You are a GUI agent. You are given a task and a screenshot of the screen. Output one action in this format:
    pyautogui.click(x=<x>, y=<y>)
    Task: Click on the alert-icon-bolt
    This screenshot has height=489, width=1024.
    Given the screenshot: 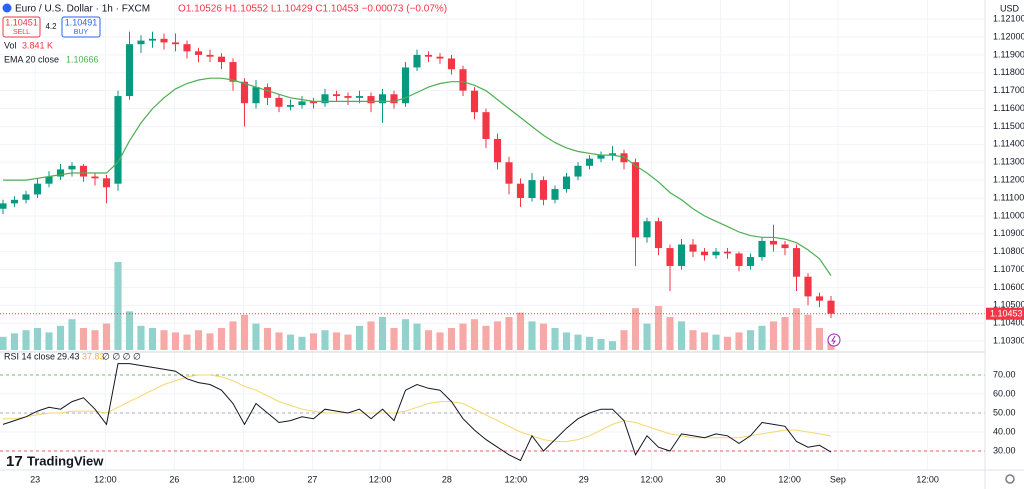 What is the action you would take?
    pyautogui.click(x=833, y=340)
    